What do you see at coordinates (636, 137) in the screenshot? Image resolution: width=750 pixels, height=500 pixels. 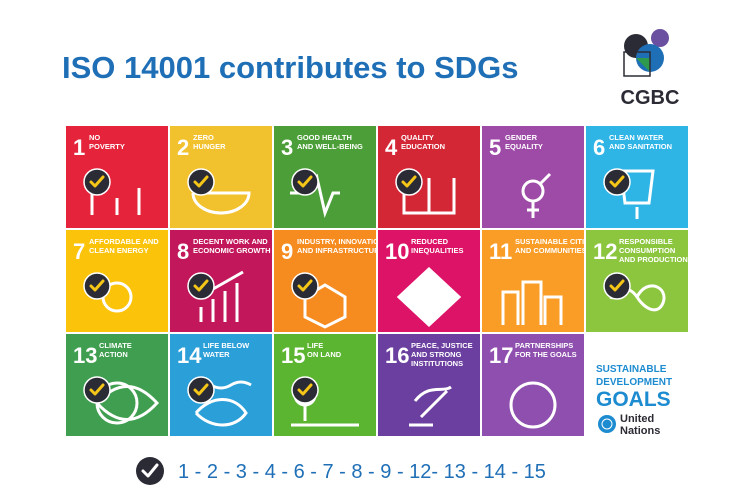 I see `tile-label: CLEAN WATER` at bounding box center [636, 137].